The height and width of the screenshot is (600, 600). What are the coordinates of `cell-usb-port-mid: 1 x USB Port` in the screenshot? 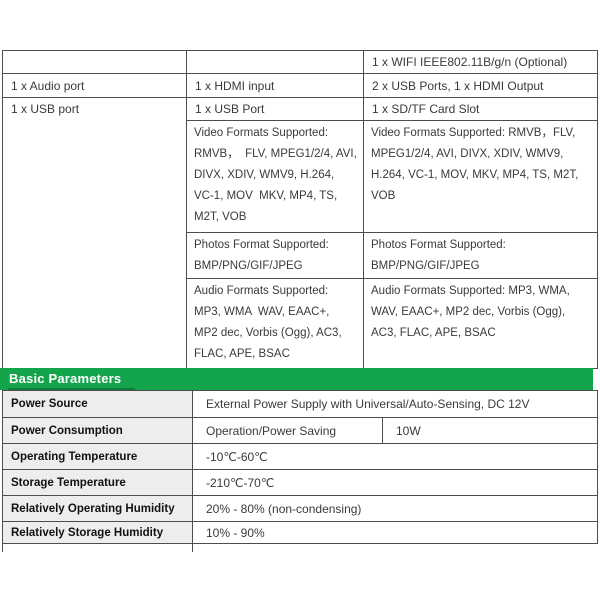 It's located at (275, 109).